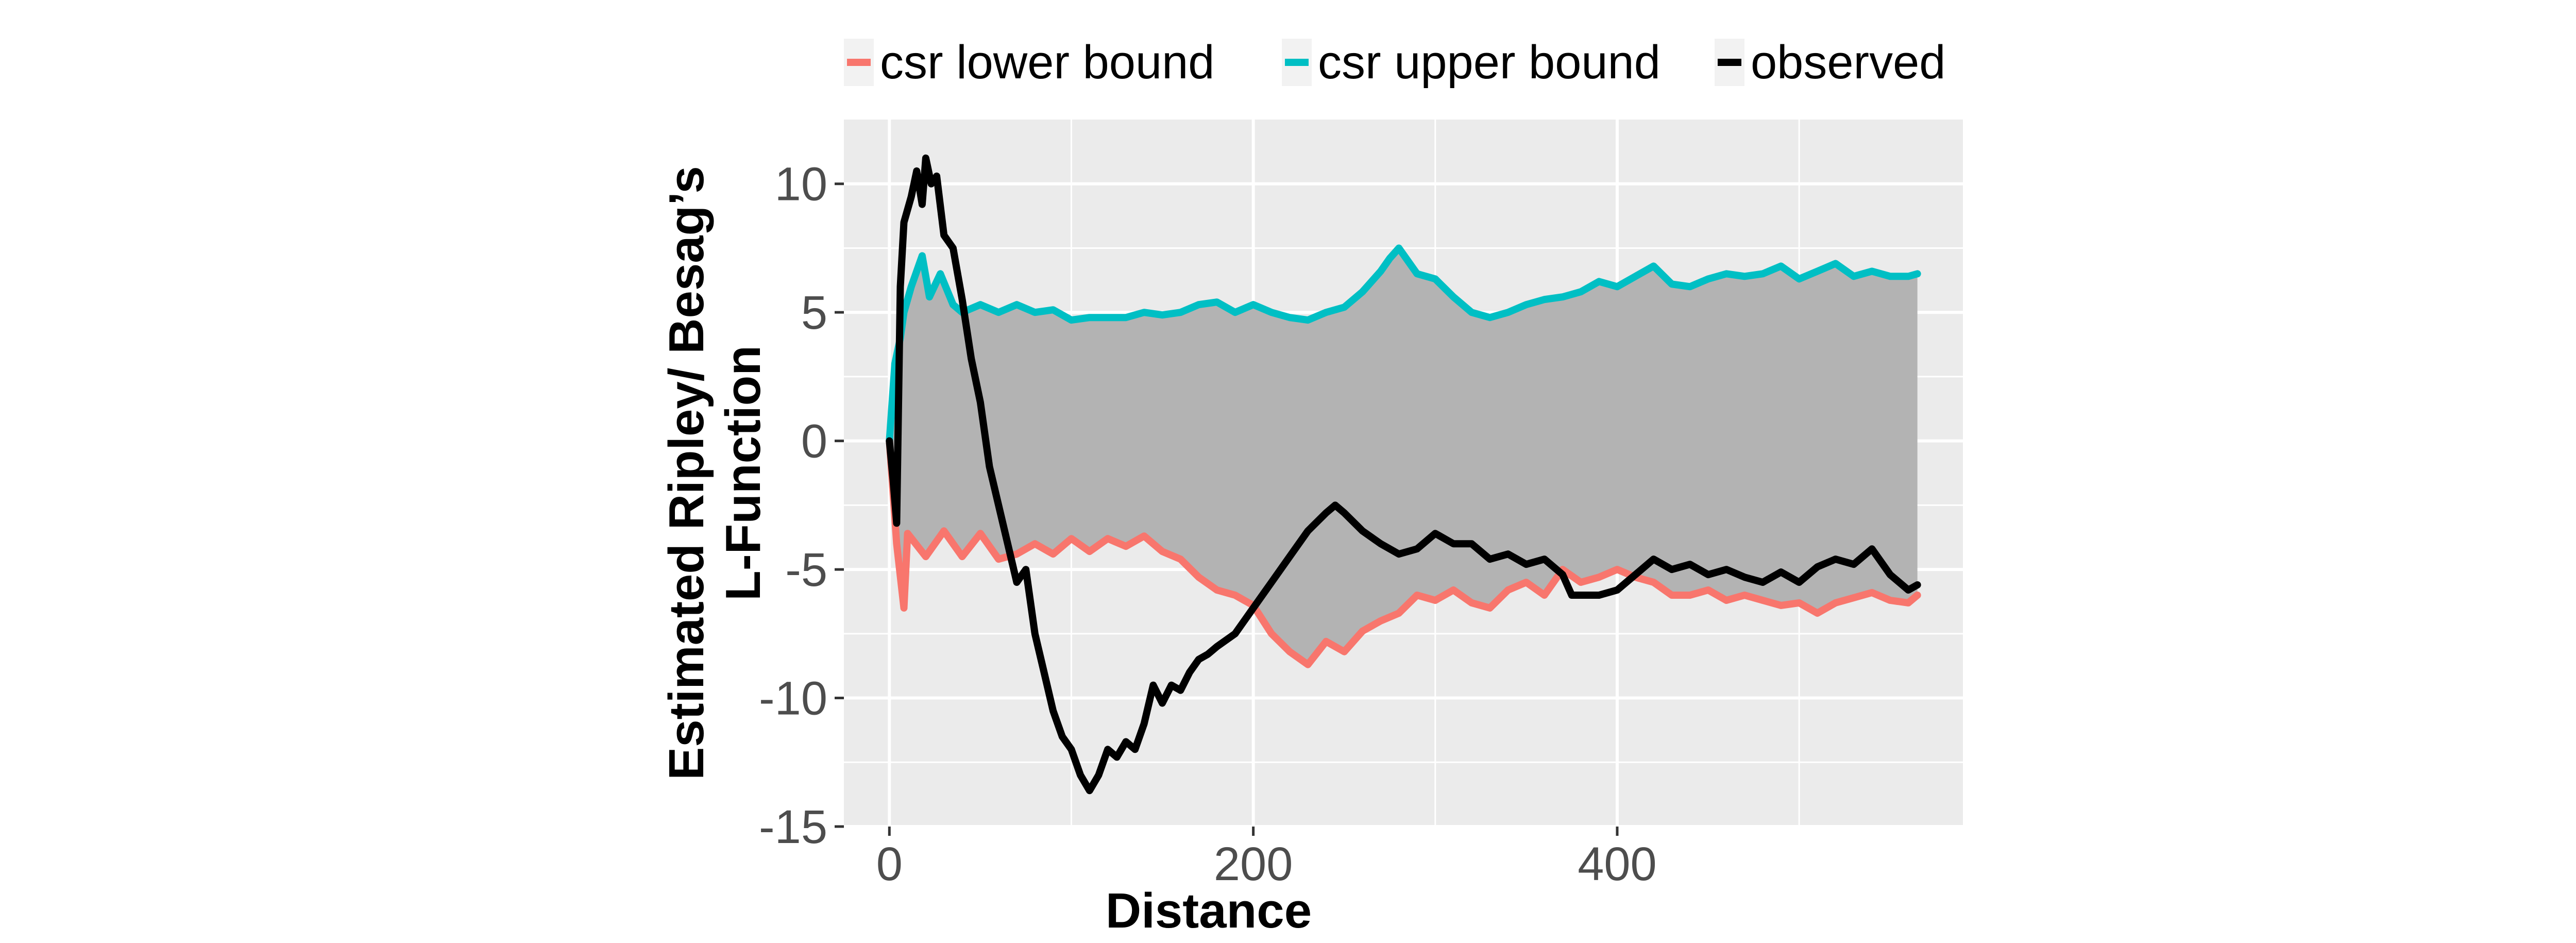  I want to click on series-line-csr-upper-bound, so click(1403, 344).